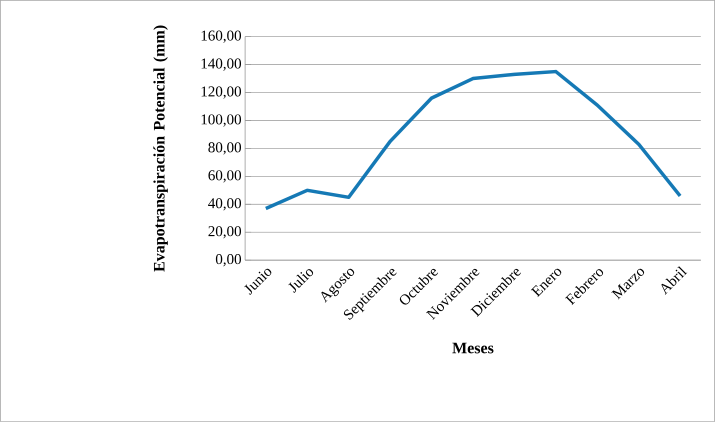 Image resolution: width=715 pixels, height=422 pixels. What do you see at coordinates (225, 204) in the screenshot?
I see `y-tick-label: 40,00` at bounding box center [225, 204].